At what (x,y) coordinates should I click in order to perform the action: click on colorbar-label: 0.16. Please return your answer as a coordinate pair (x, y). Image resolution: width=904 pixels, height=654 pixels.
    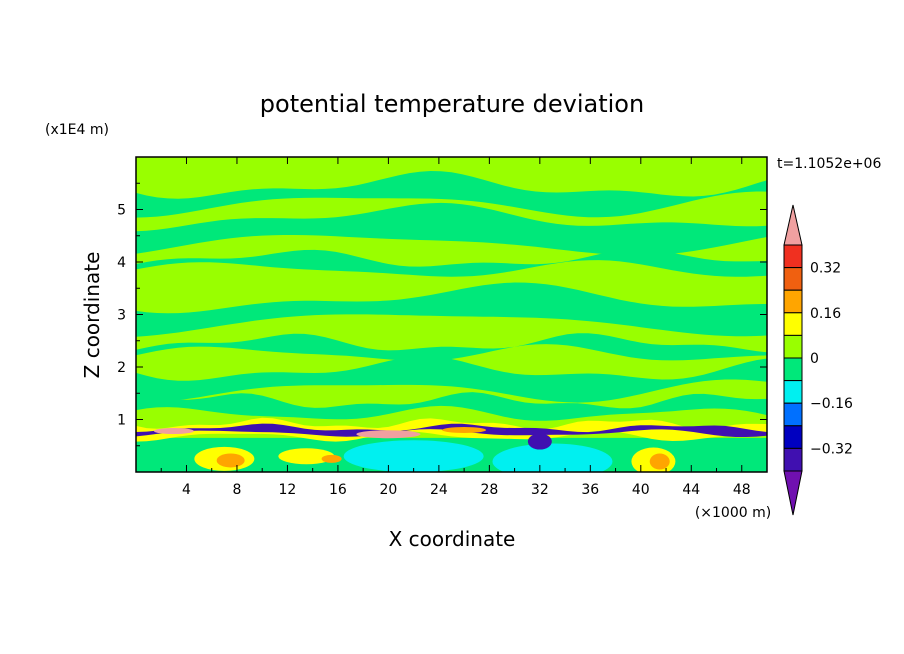
    Looking at the image, I should click on (825, 314).